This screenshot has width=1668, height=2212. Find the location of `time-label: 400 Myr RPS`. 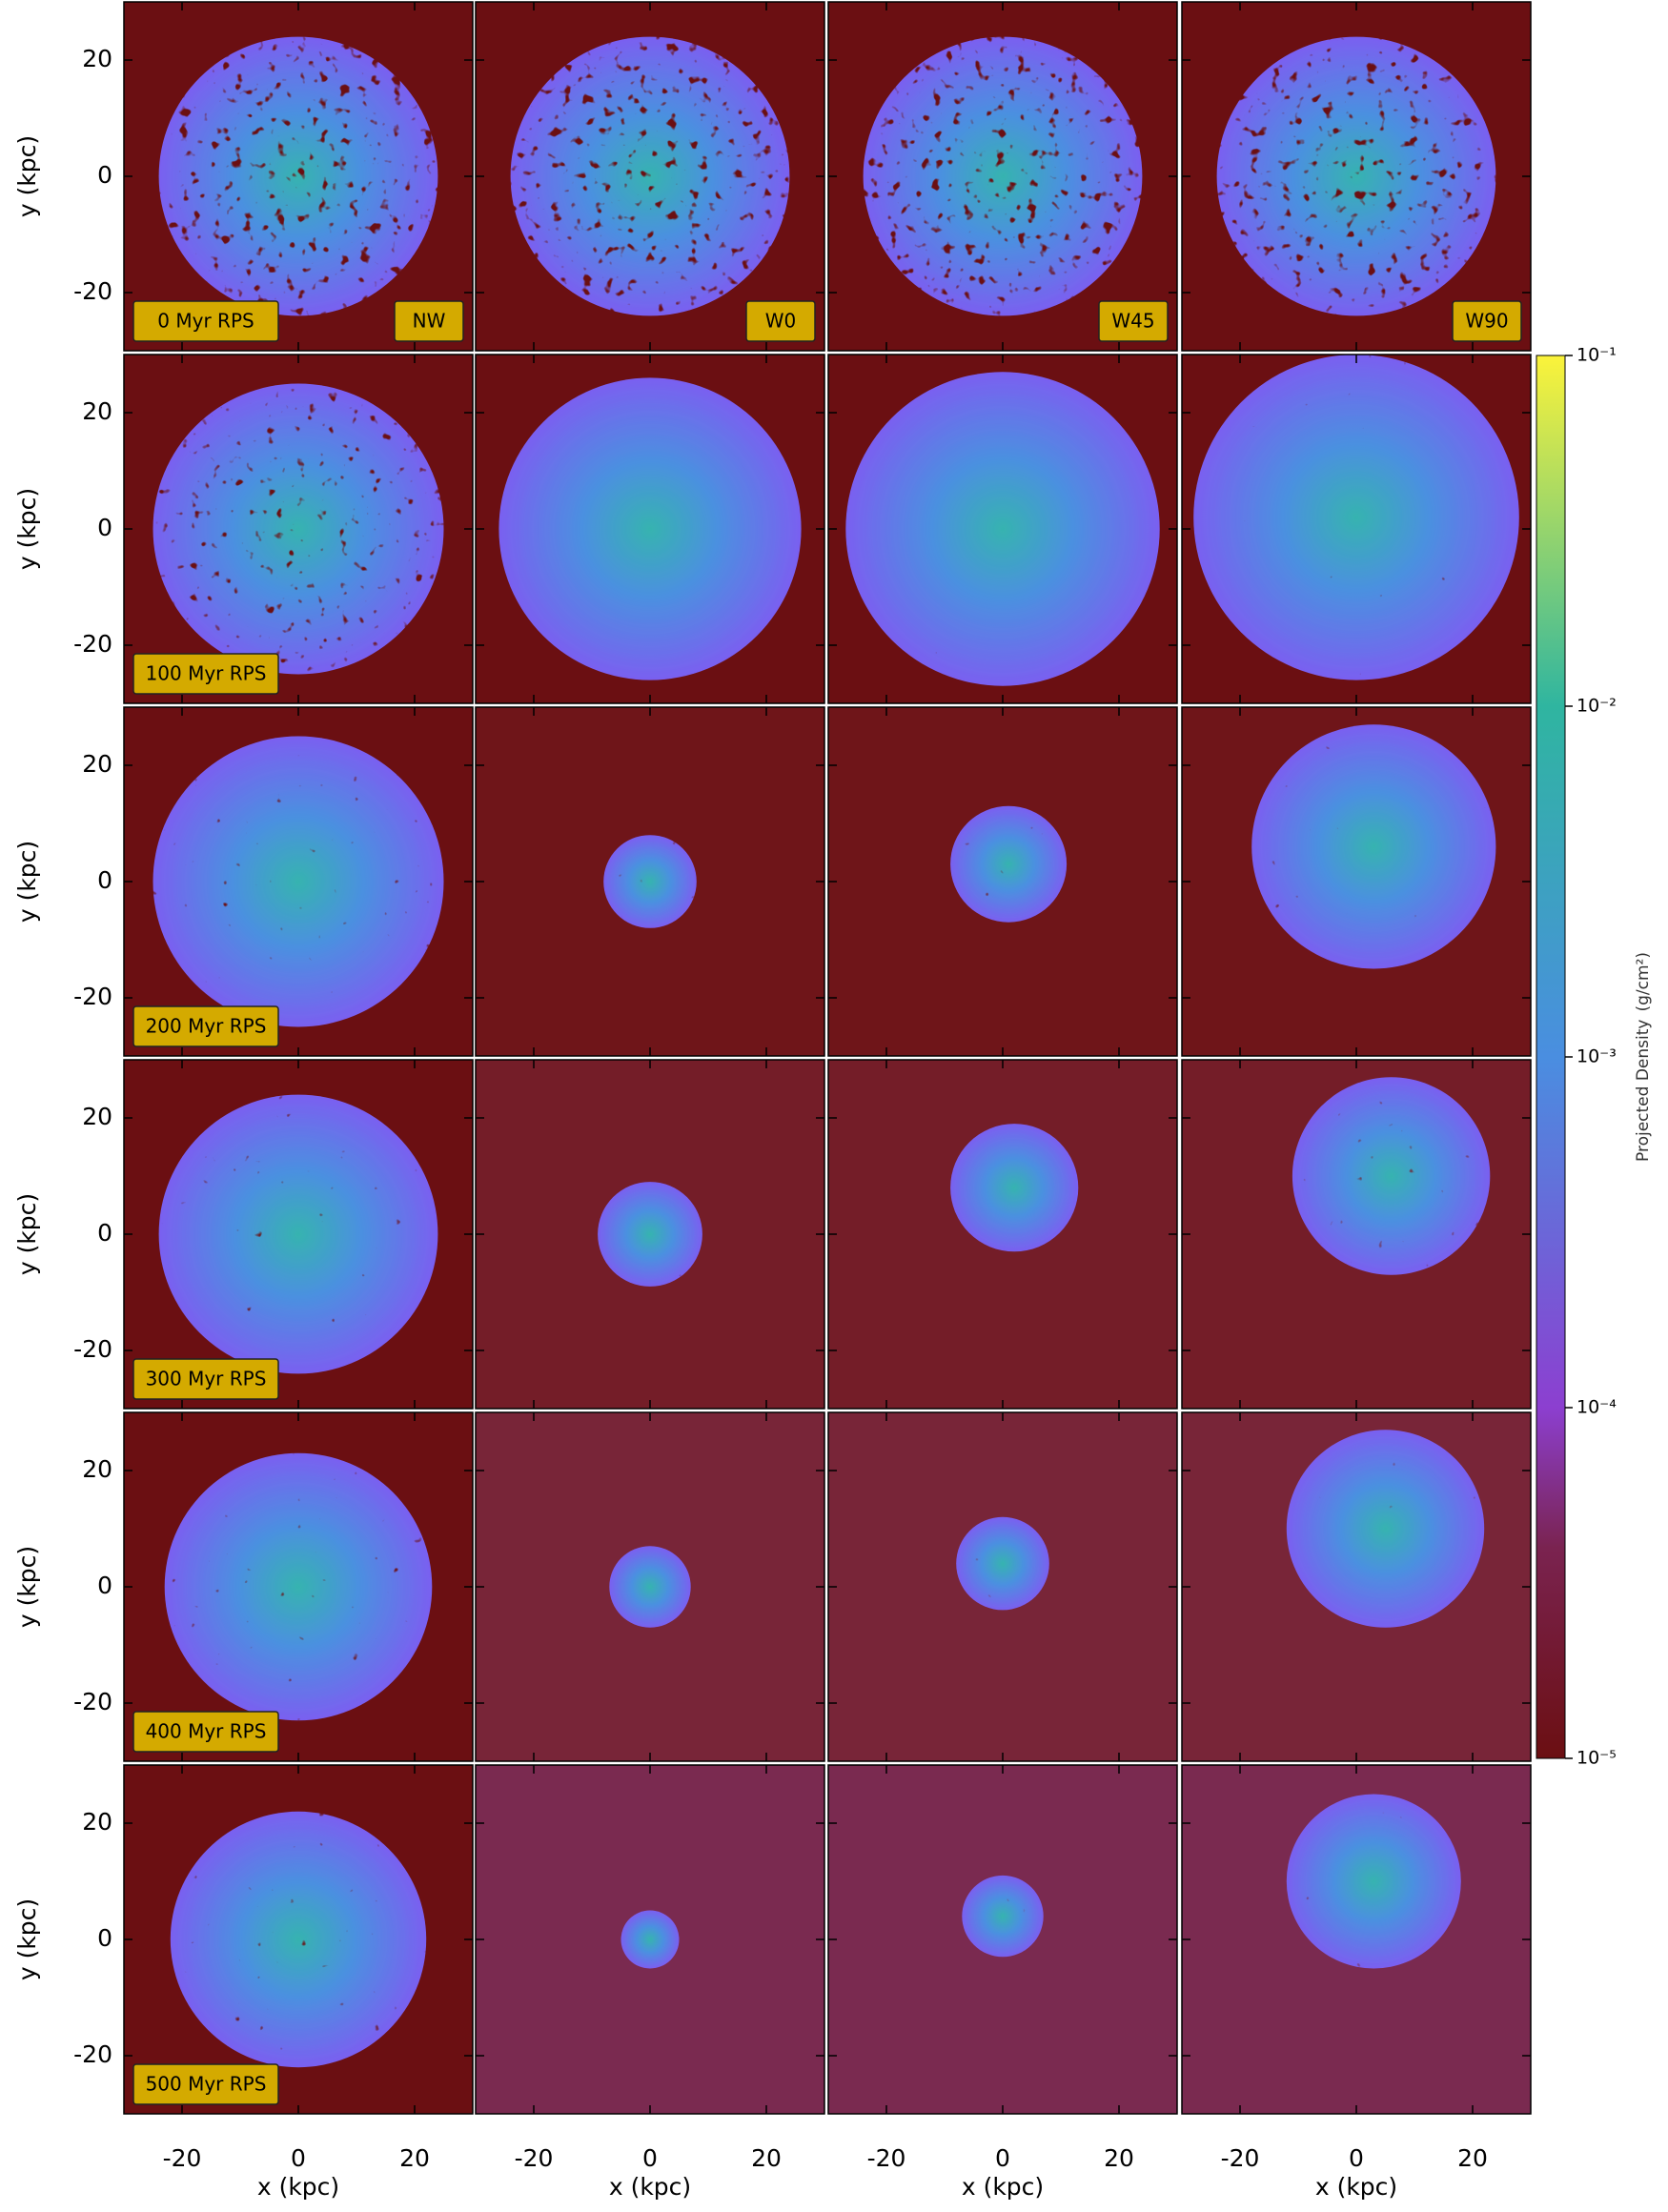

time-label: 400 Myr RPS is located at coordinates (206, 1731).